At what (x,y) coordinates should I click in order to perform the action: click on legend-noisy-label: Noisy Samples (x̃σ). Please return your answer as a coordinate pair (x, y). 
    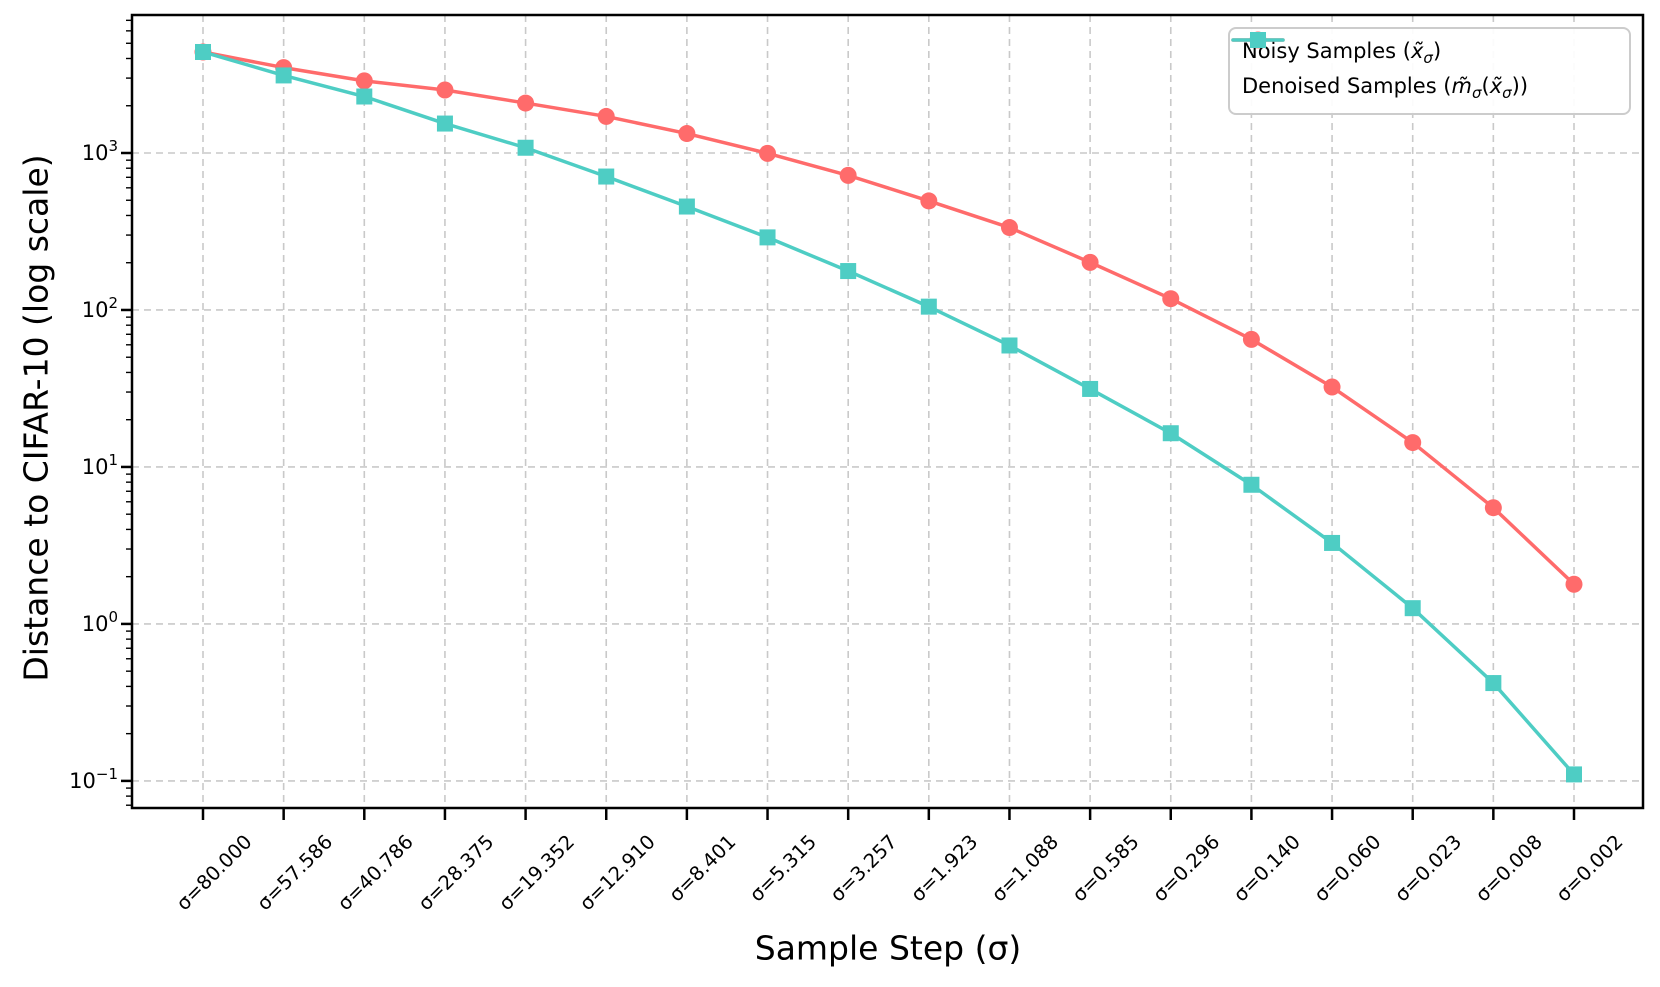
    Looking at the image, I should click on (1342, 53).